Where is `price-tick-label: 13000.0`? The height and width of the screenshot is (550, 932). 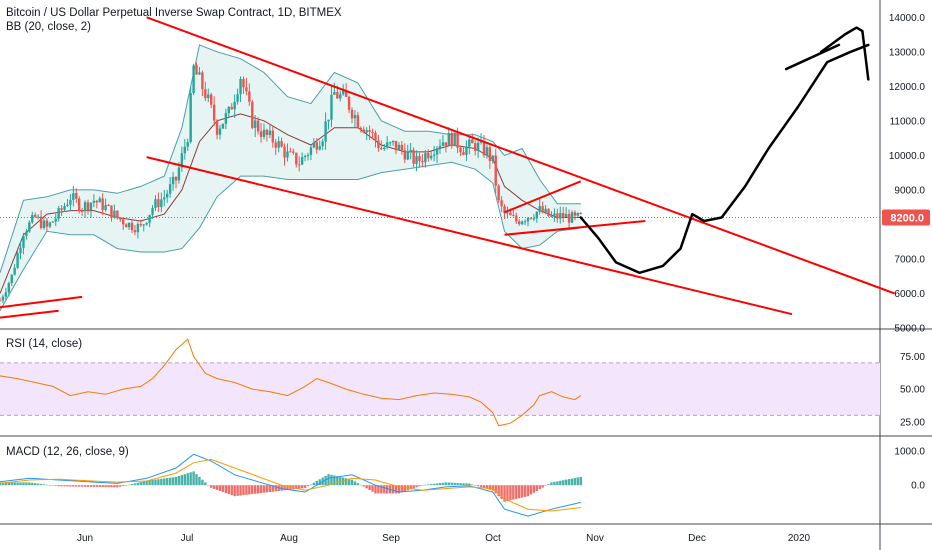
price-tick-label: 13000.0 is located at coordinates (907, 52).